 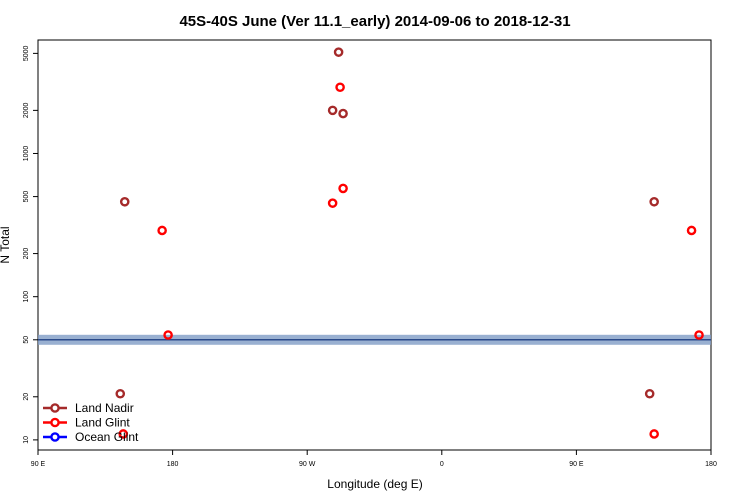 What do you see at coordinates (6, 244) in the screenshot?
I see `y-axis-label: N Total` at bounding box center [6, 244].